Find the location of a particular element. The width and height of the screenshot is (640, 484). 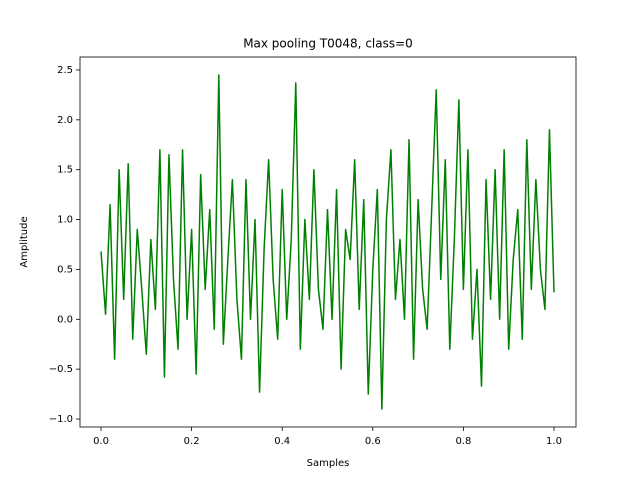

x-tick-label: 1.0 is located at coordinates (554, 441).